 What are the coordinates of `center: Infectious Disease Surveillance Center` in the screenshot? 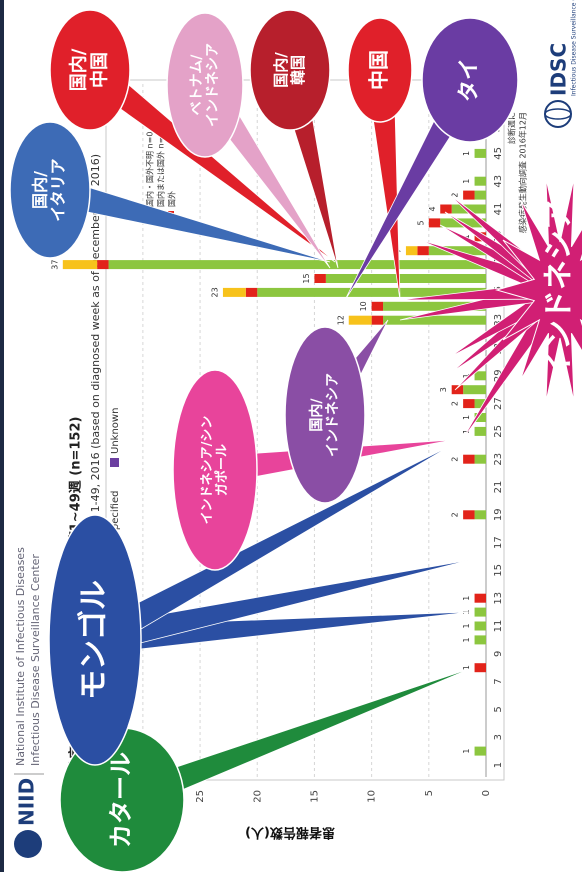 It's located at (35, 660).